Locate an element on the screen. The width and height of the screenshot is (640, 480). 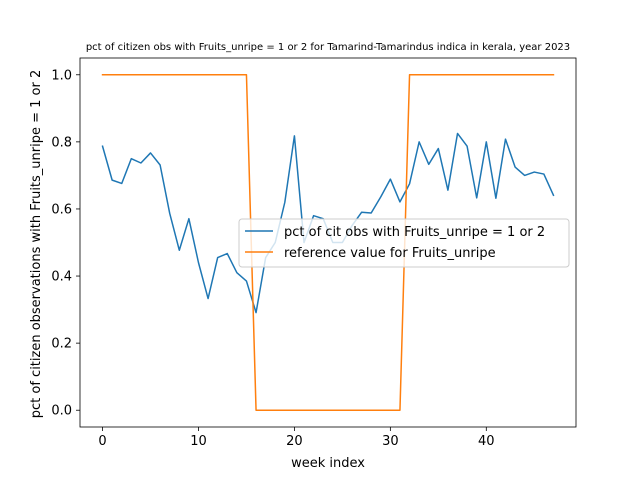
y-axis-ticks: 0.0 0.2 0.4 0.6 0.8 1.0 is located at coordinates (65, 243).